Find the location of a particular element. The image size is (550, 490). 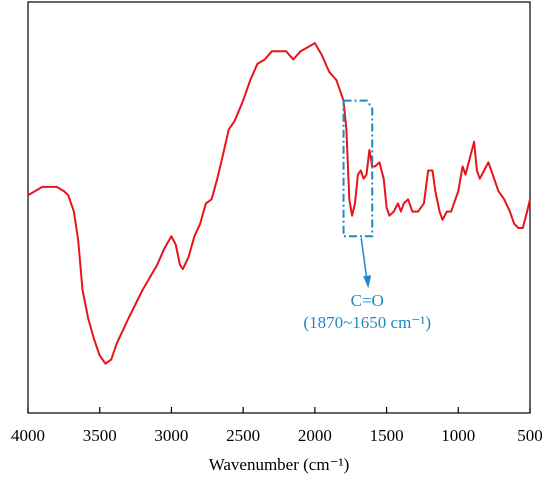

x-tick-label: 500 is located at coordinates (530, 435).